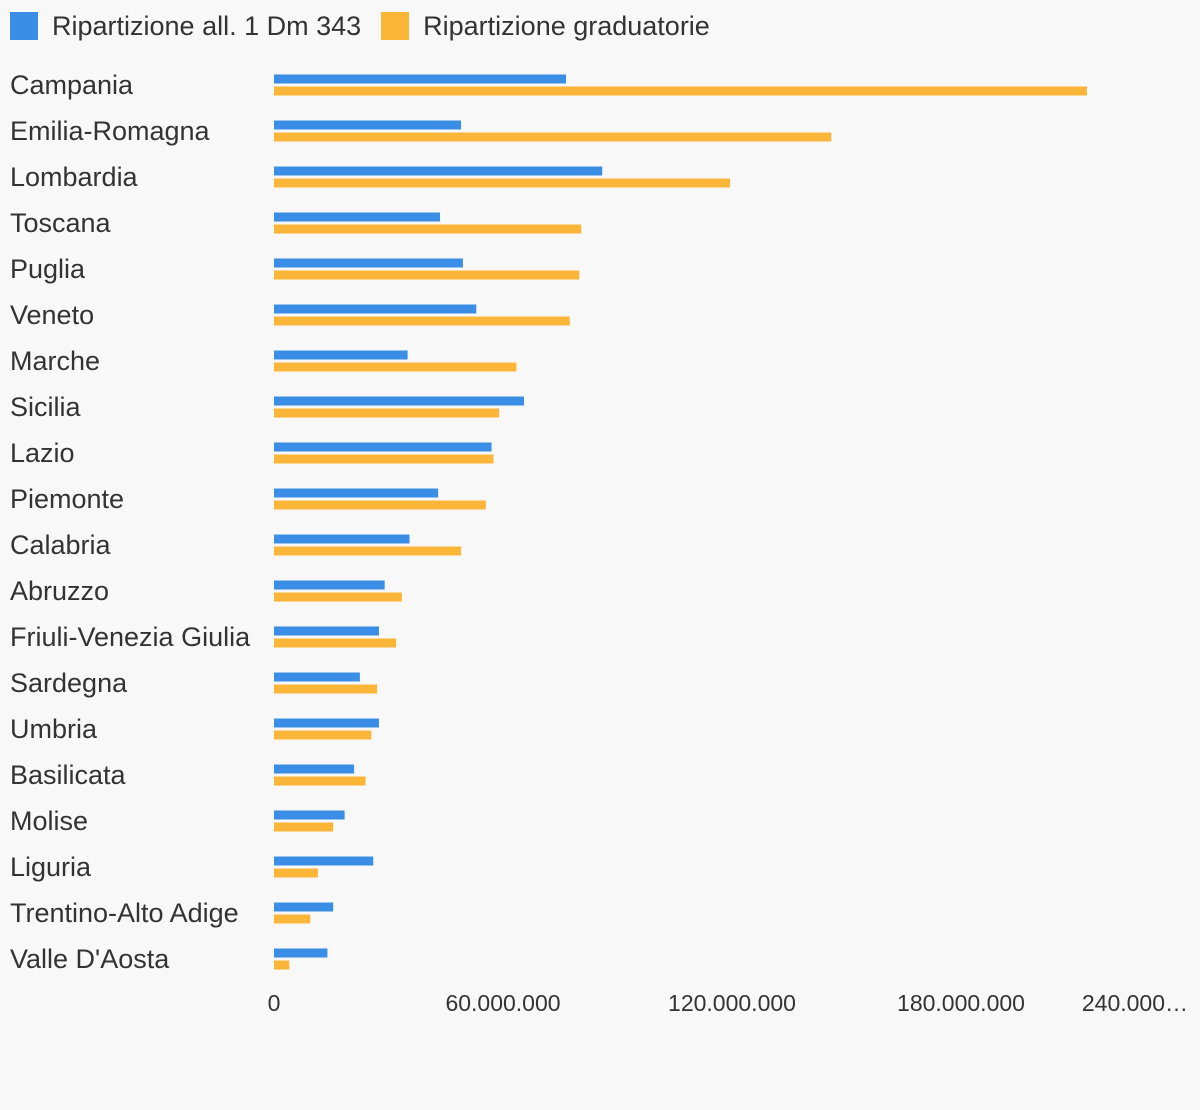  I want to click on x-tick-label: 0, so click(274, 1003).